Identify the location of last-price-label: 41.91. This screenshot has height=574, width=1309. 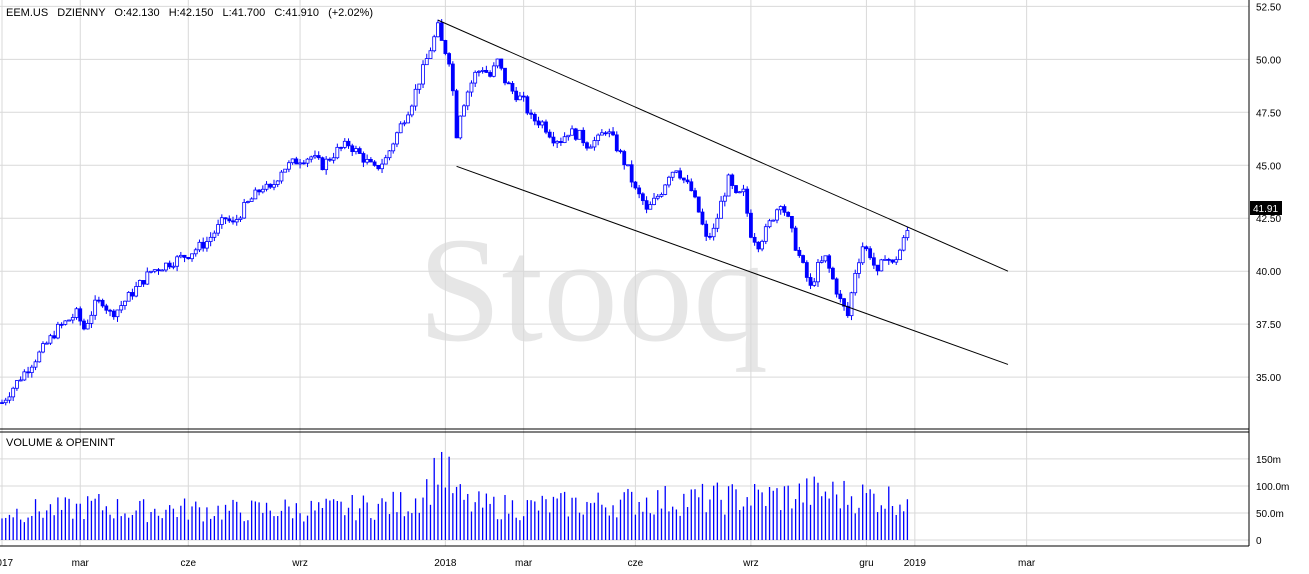
(1265, 209).